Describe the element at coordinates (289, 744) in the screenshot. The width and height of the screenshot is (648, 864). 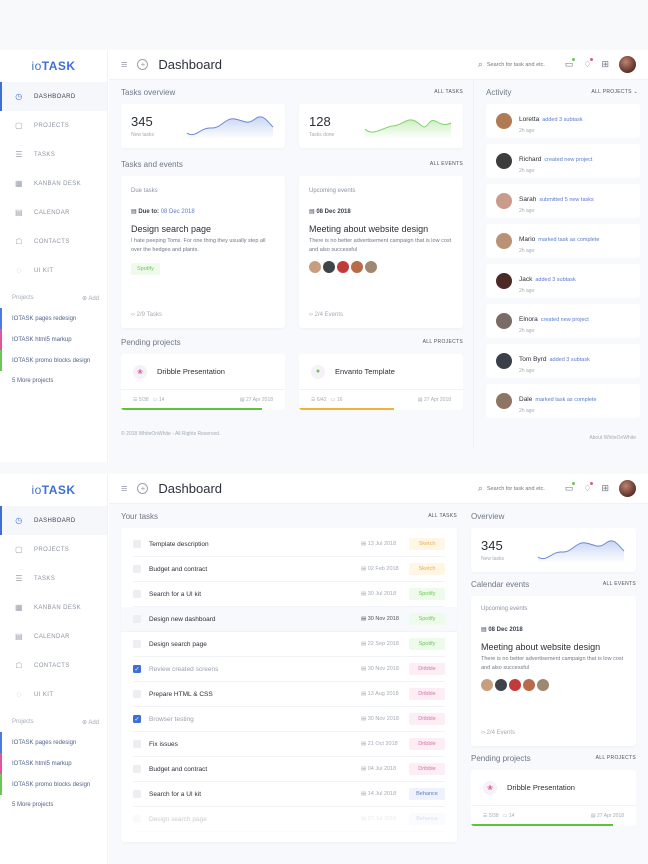
I see `task-row: Fix issues ▤ 21 Oct 2018 Dribble` at that location.